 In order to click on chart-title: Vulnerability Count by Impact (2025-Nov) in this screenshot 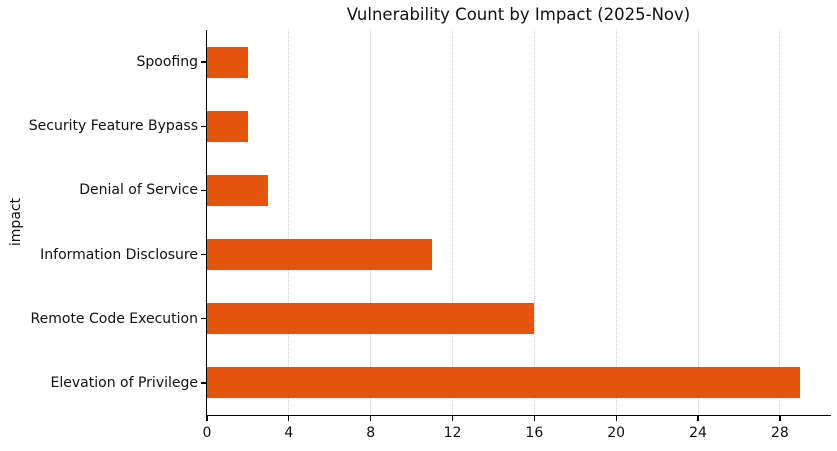, I will do `click(518, 14)`.